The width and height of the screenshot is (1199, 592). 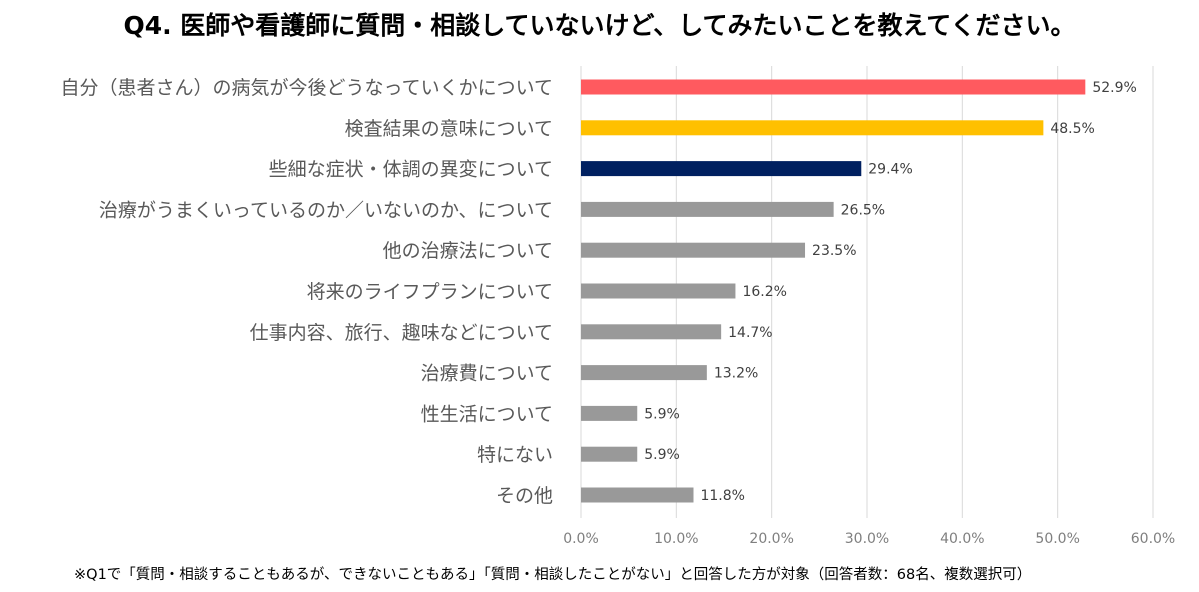 What do you see at coordinates (764, 292) in the screenshot?
I see `data-label: 16.2%` at bounding box center [764, 292].